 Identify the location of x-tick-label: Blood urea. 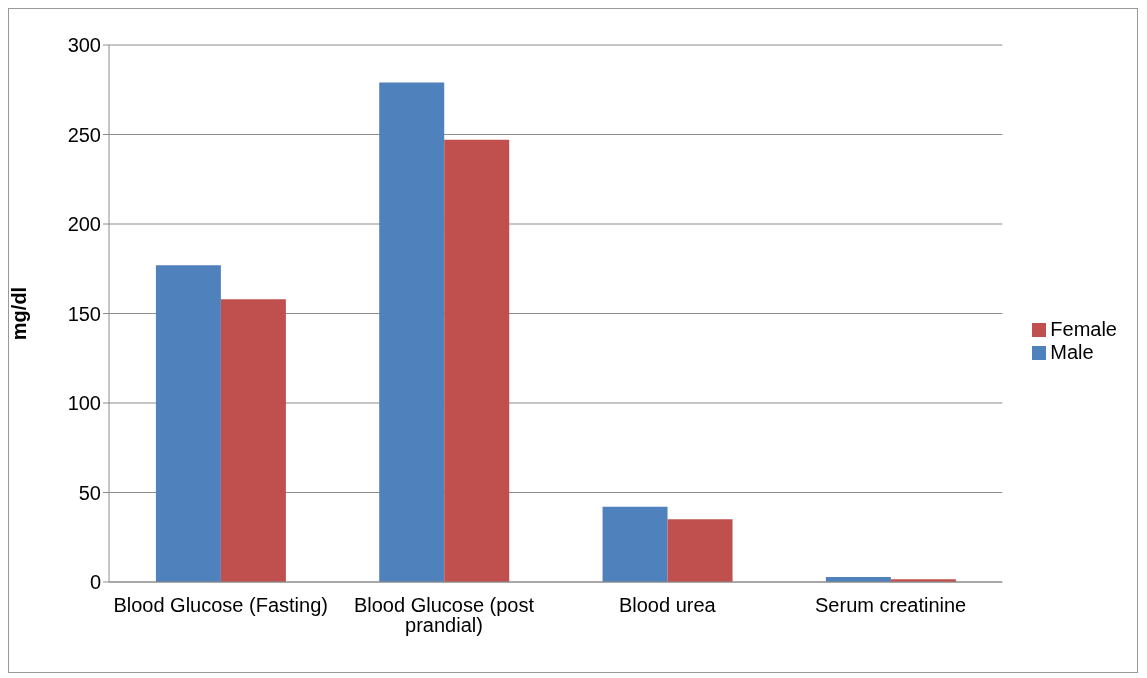
(667, 605).